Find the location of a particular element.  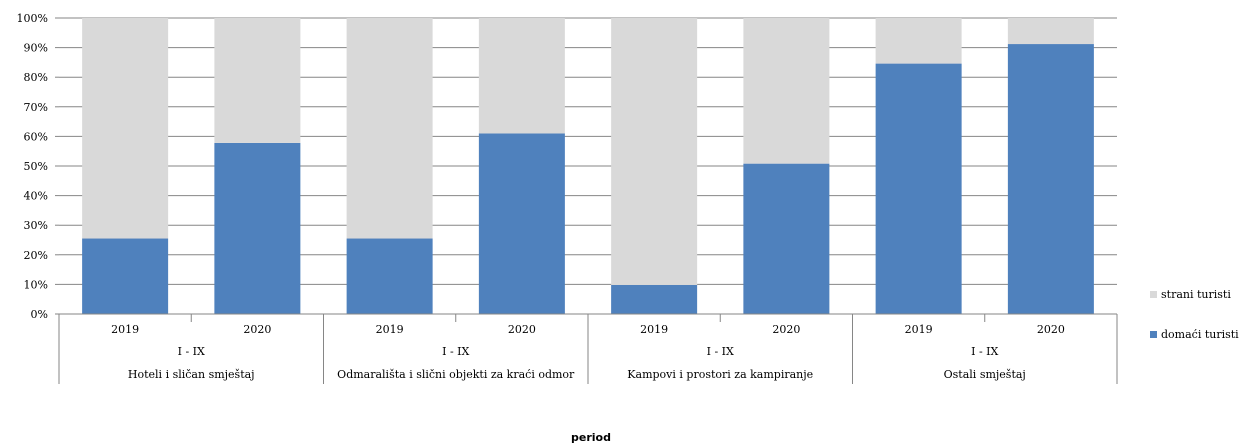

y-tick-label: 60% is located at coordinates (36, 136).